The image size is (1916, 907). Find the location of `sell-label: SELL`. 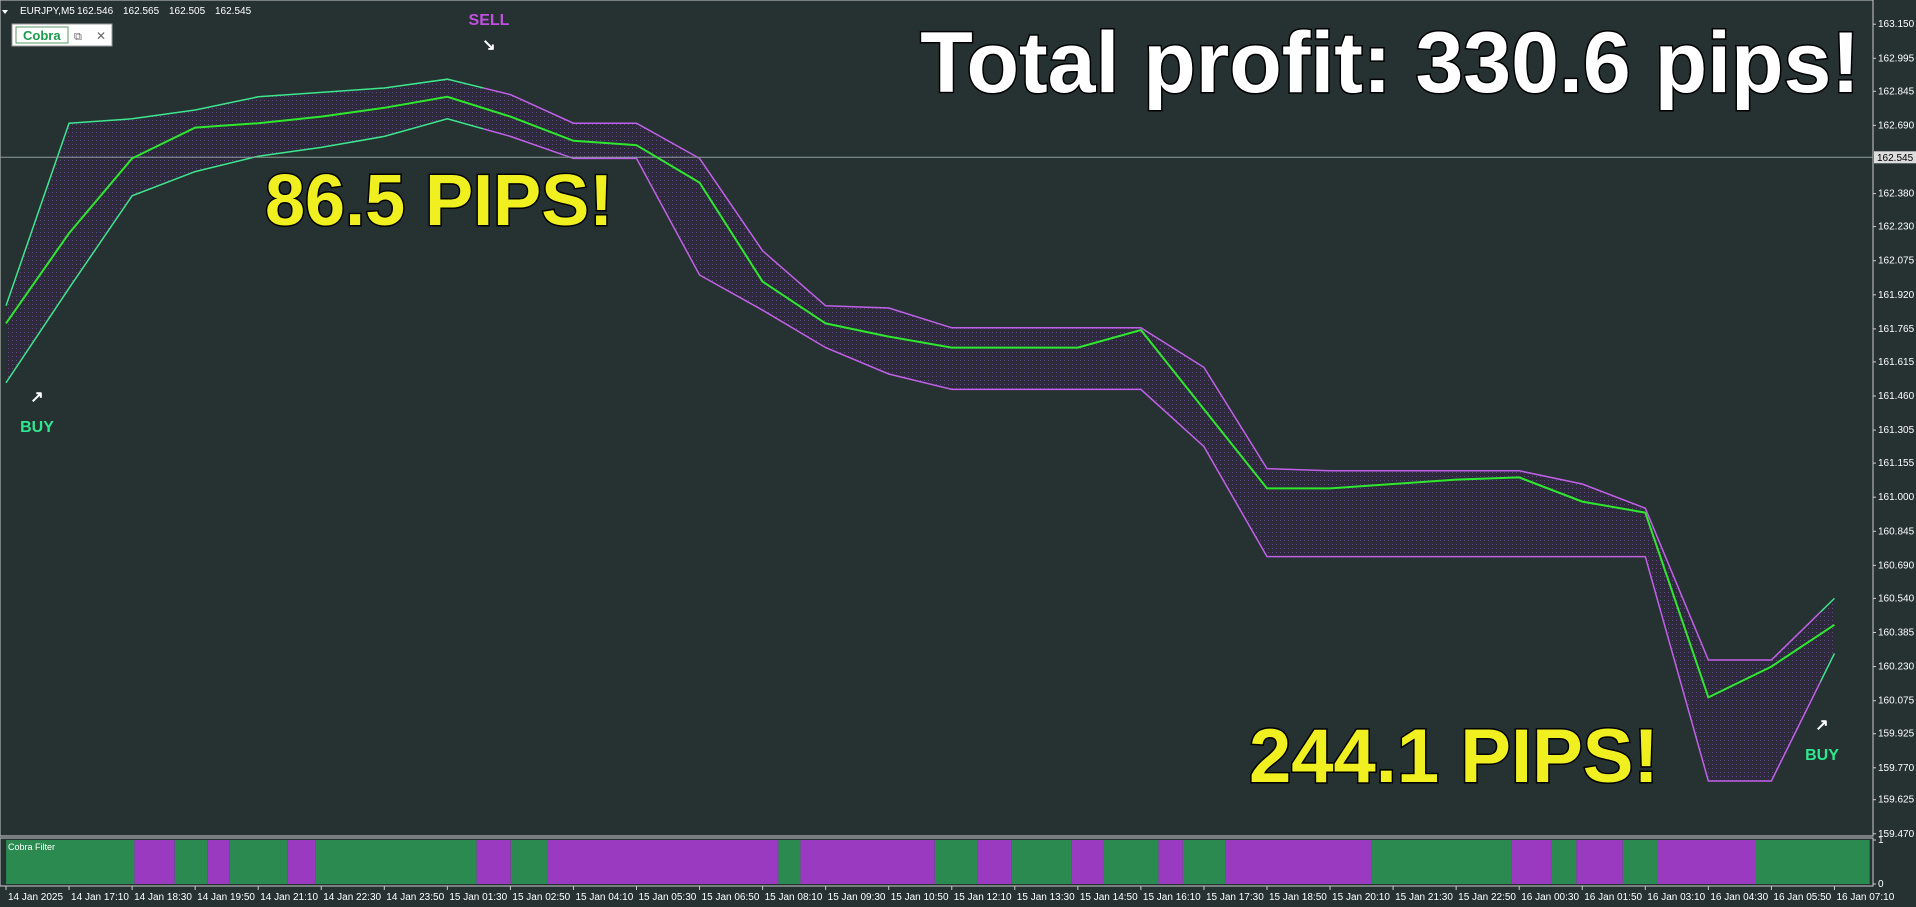

sell-label: SELL is located at coordinates (489, 20).